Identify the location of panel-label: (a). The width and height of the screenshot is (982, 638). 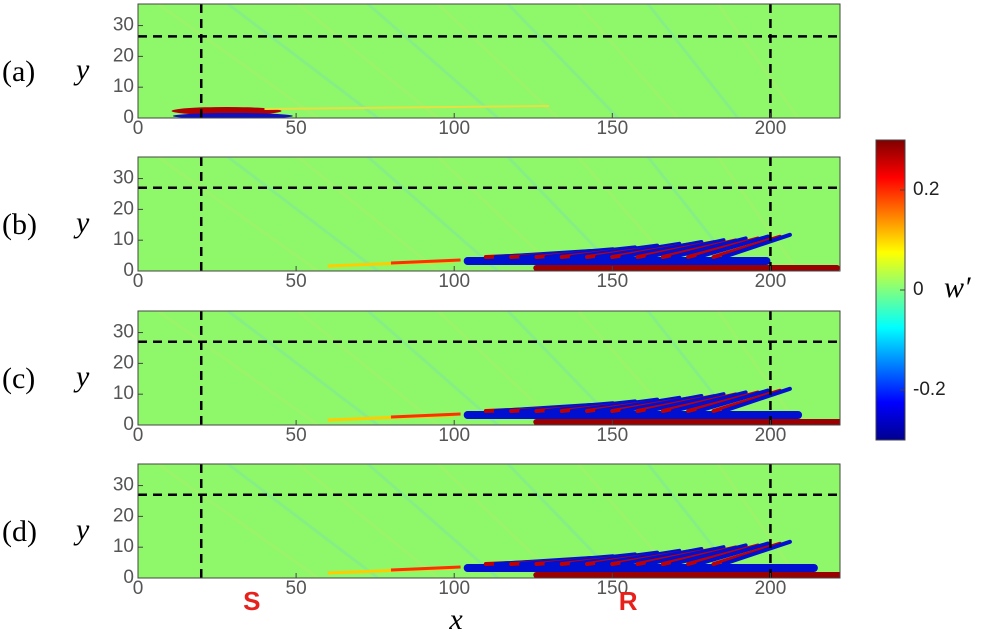
(18, 71).